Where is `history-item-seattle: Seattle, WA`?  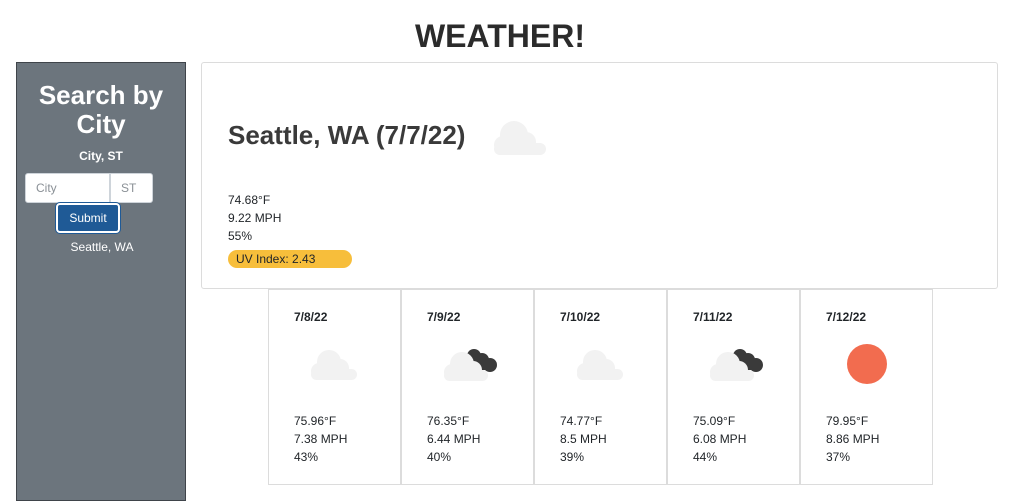
history-item-seattle: Seattle, WA is located at coordinates (102, 247).